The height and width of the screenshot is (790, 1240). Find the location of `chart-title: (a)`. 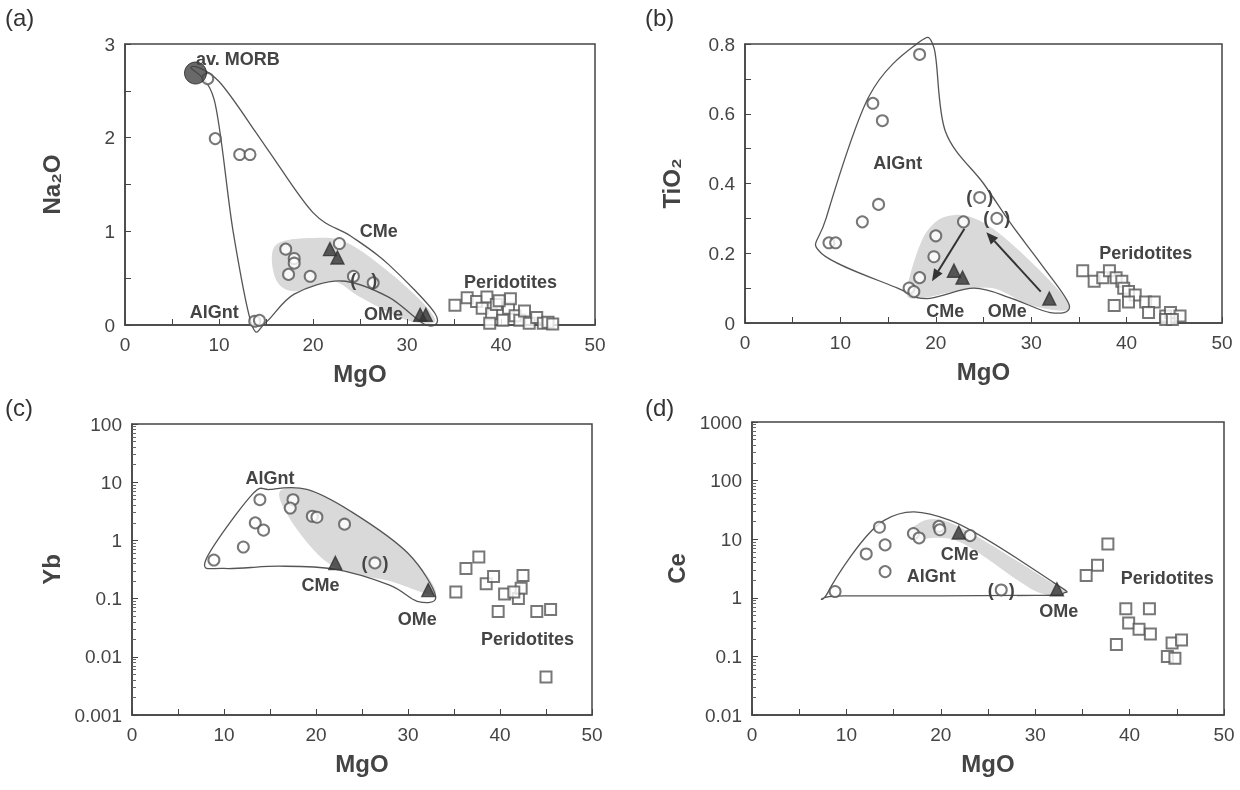

chart-title: (a) is located at coordinates (20, 17).